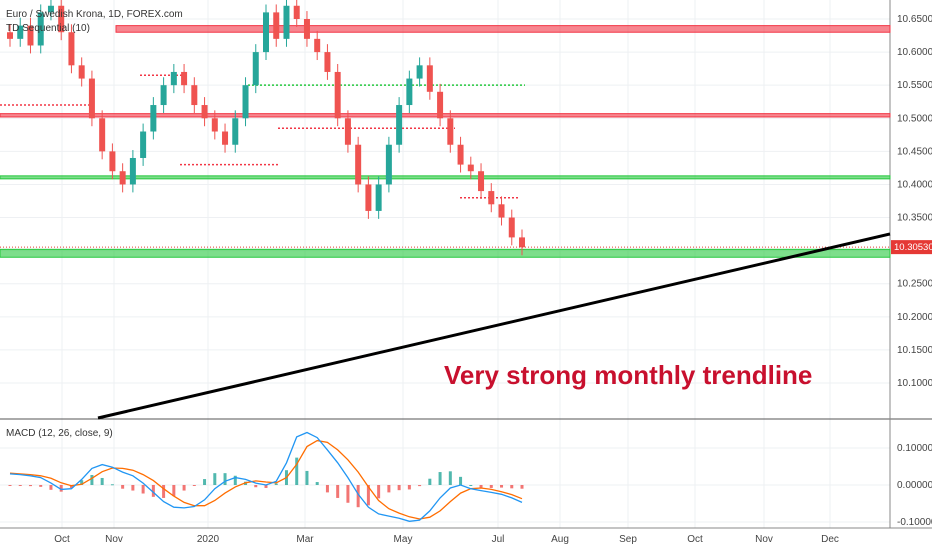 The width and height of the screenshot is (932, 550). What do you see at coordinates (94, 14) in the screenshot?
I see `symbol-legend: Euro / Swedish Krona, 1D, FOREX.com` at bounding box center [94, 14].